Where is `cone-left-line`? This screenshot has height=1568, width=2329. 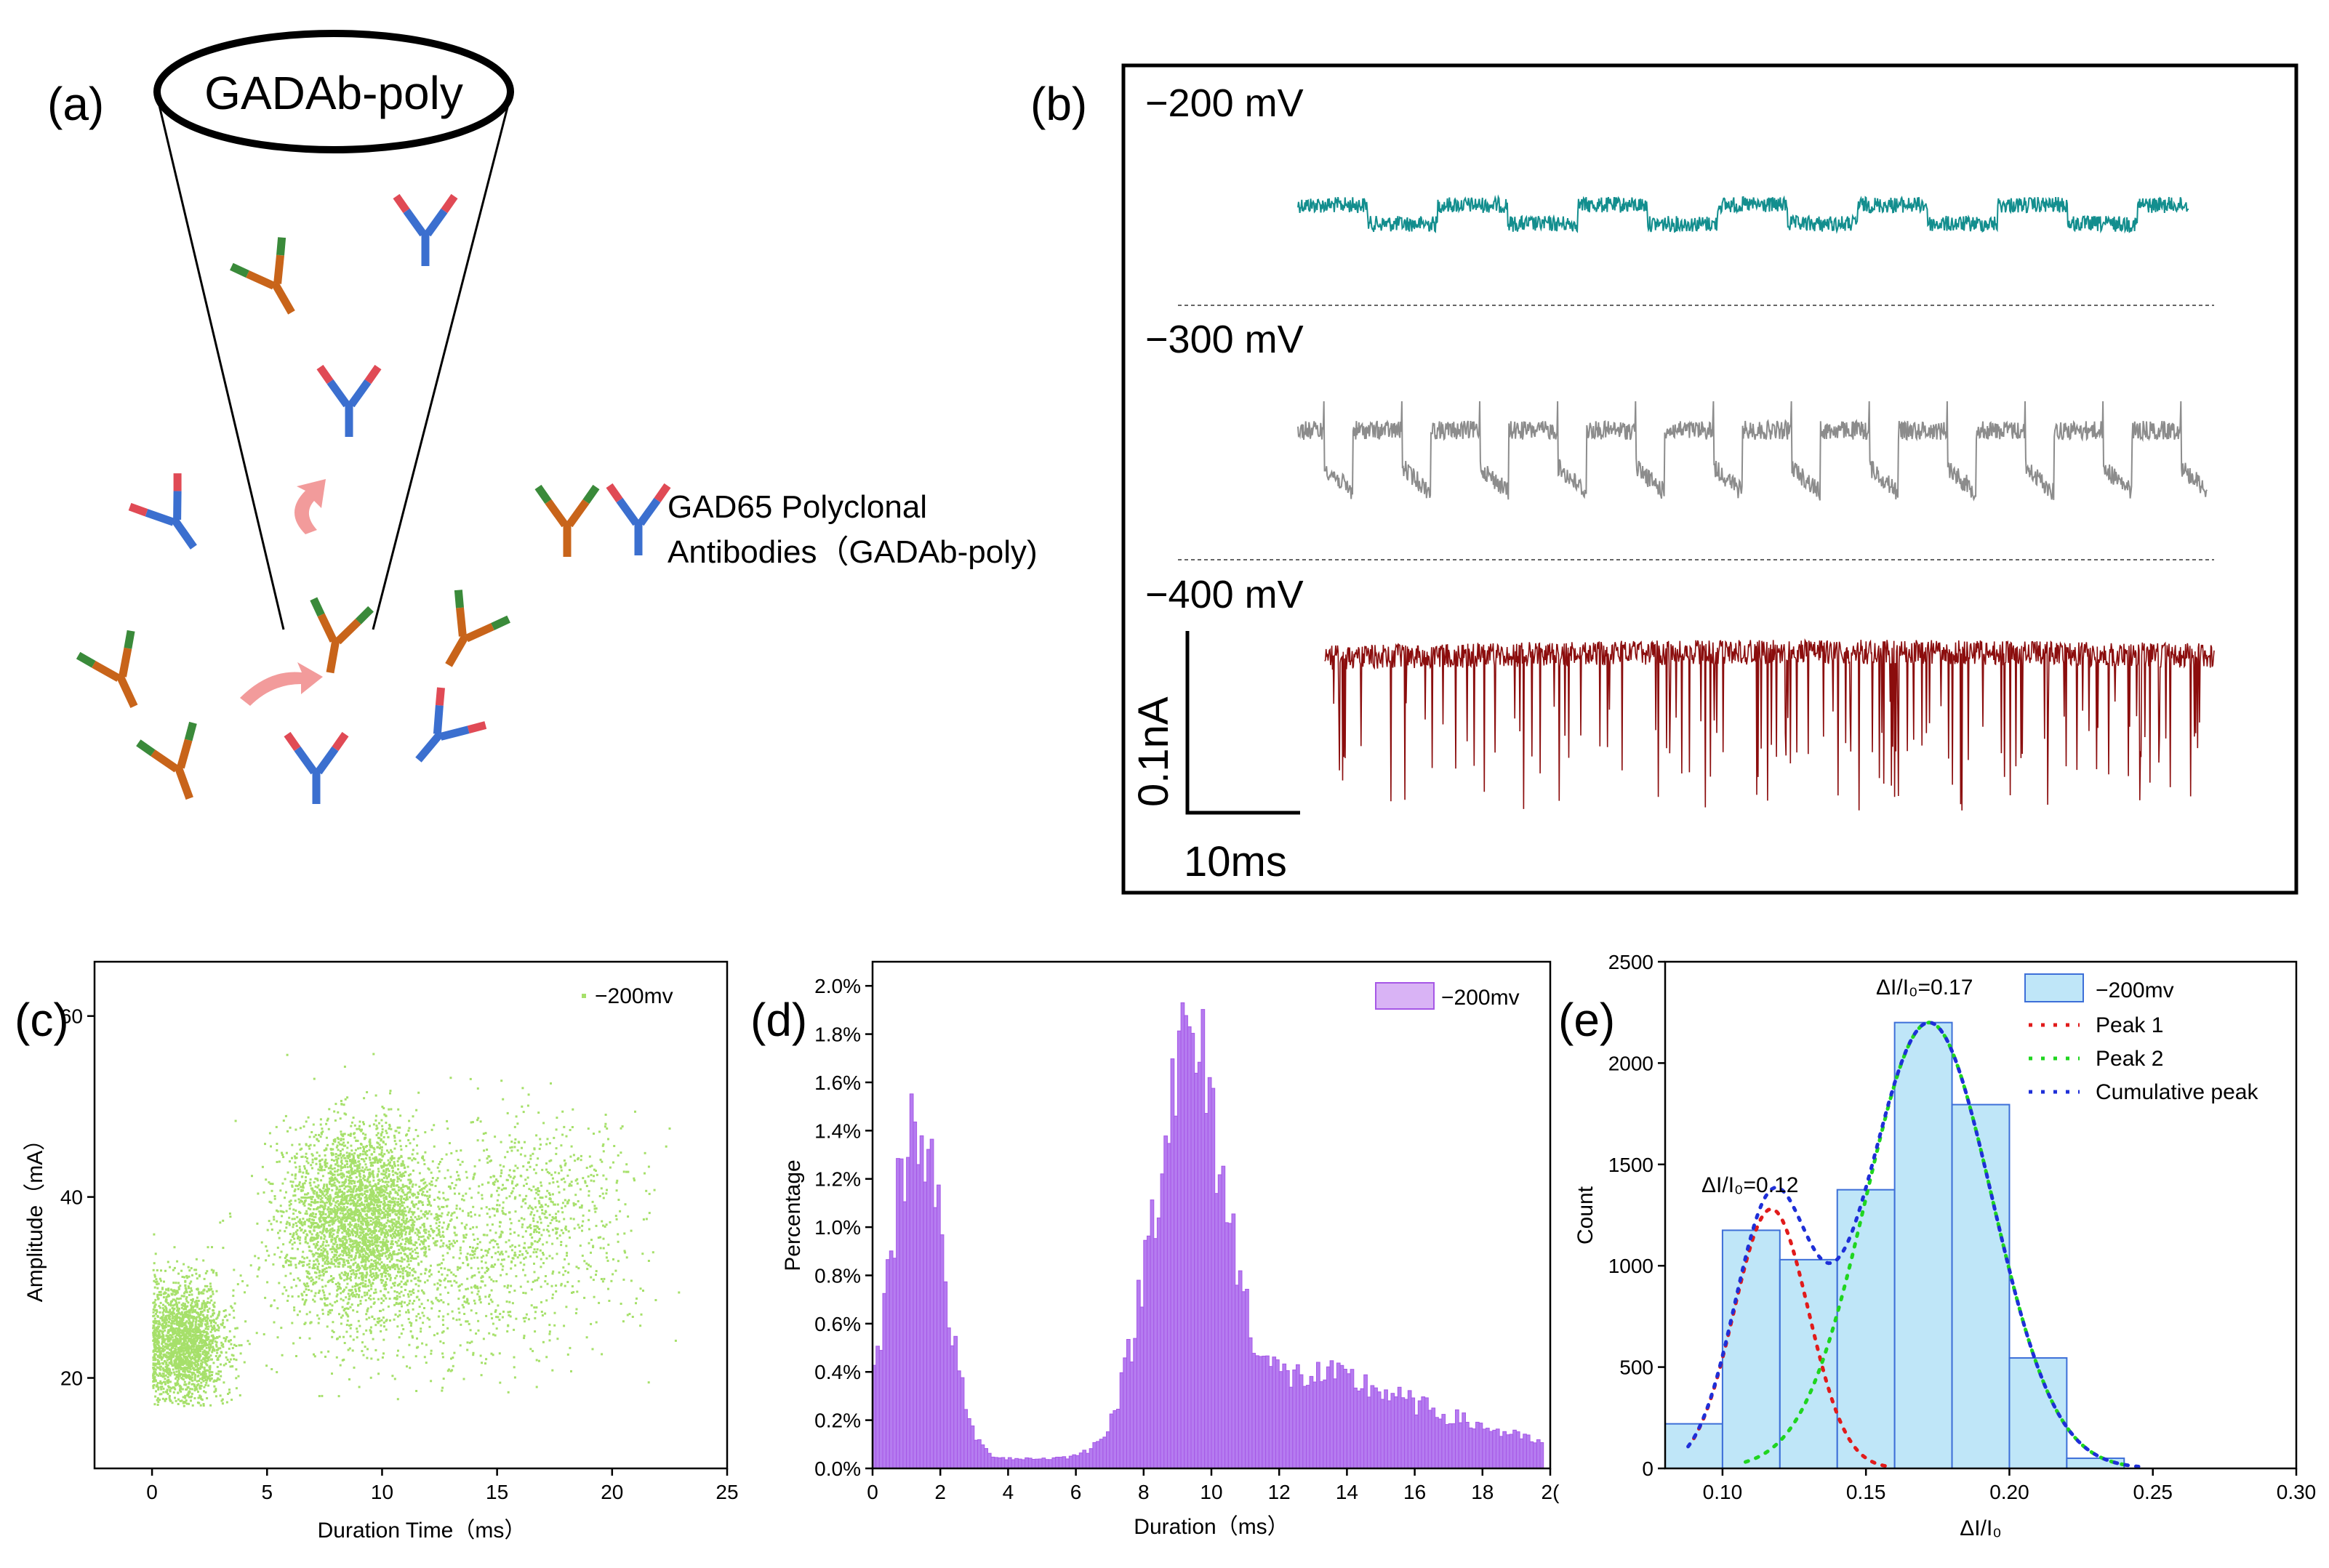
cone-left-line is located at coordinates (220, 361).